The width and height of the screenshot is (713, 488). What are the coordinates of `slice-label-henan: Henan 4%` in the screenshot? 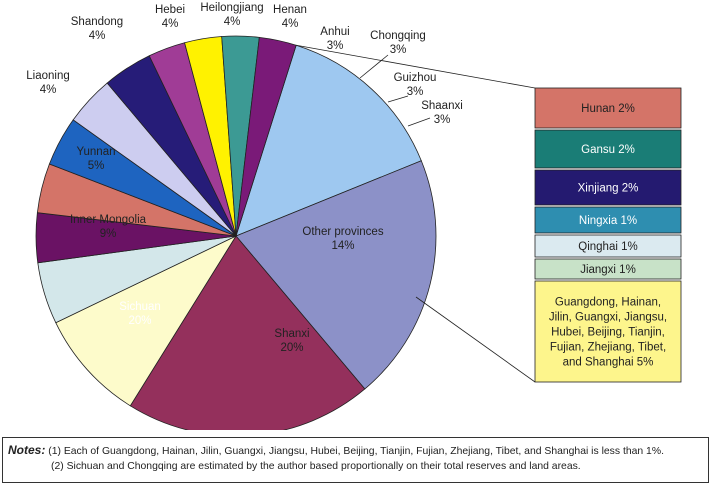 It's located at (290, 17).